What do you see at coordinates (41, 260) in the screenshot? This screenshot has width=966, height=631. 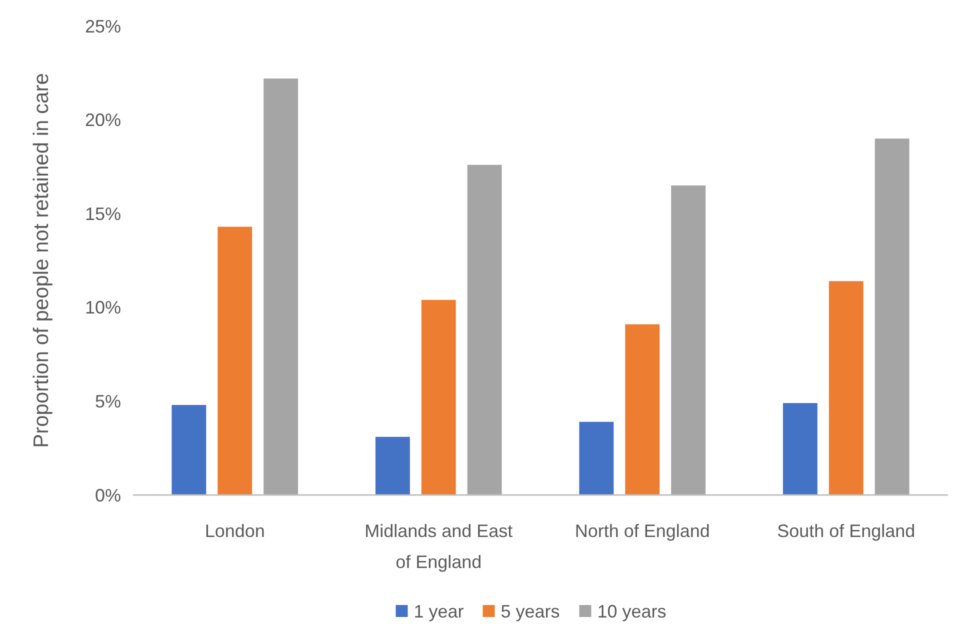 I see `y-axis-title: Proportion of people not retained in care` at bounding box center [41, 260].